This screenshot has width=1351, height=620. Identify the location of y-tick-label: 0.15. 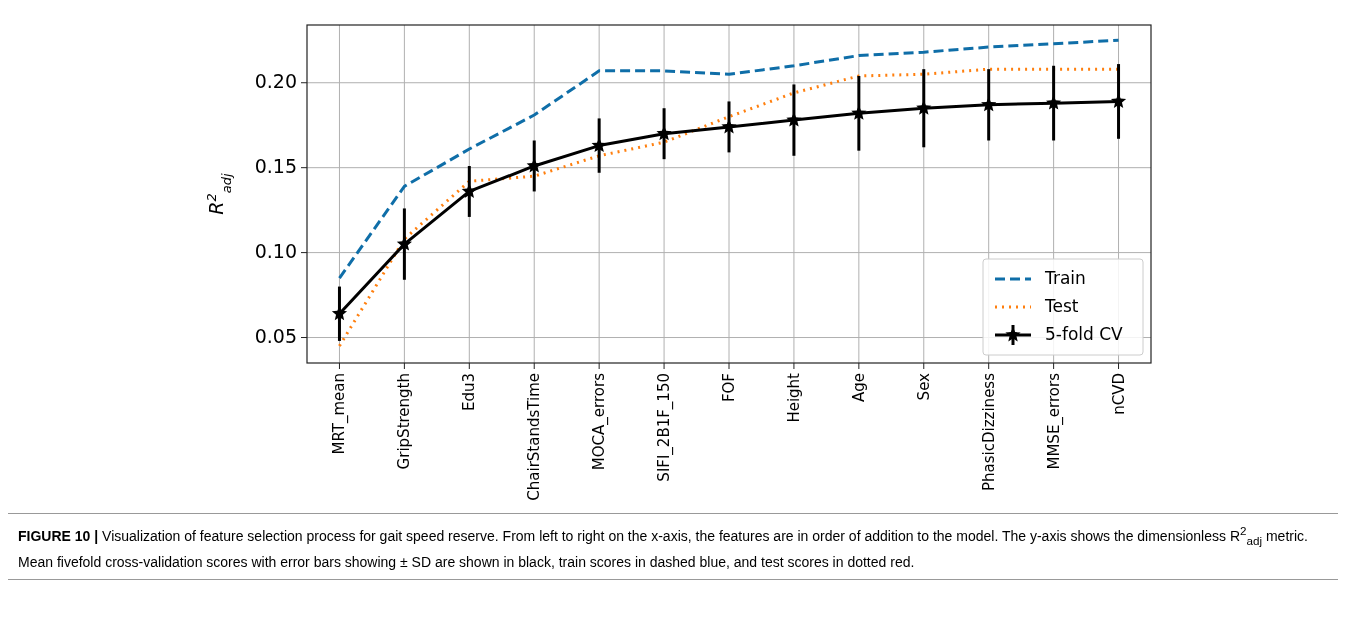
(275, 166).